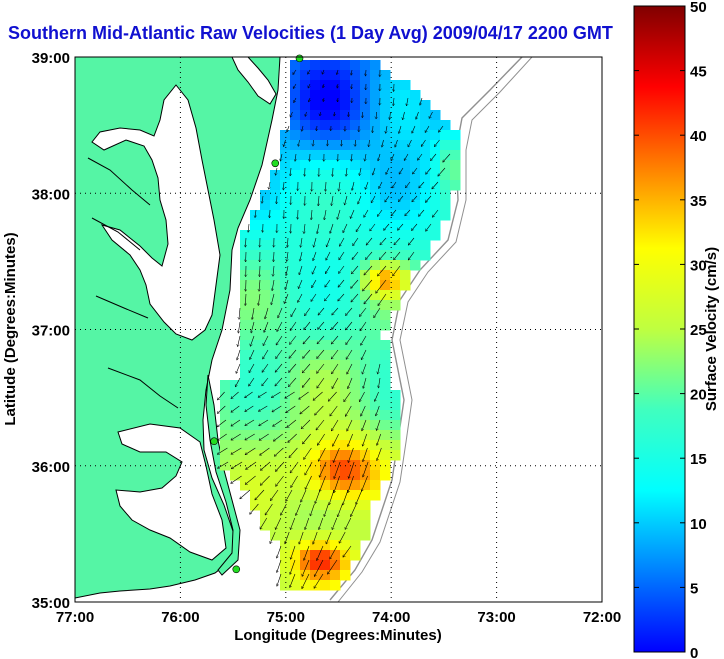 The width and height of the screenshot is (724, 659). I want to click on colorbar-ticks: 0 5 10 15 20 25 30 35 40 45 50, so click(670, 329).